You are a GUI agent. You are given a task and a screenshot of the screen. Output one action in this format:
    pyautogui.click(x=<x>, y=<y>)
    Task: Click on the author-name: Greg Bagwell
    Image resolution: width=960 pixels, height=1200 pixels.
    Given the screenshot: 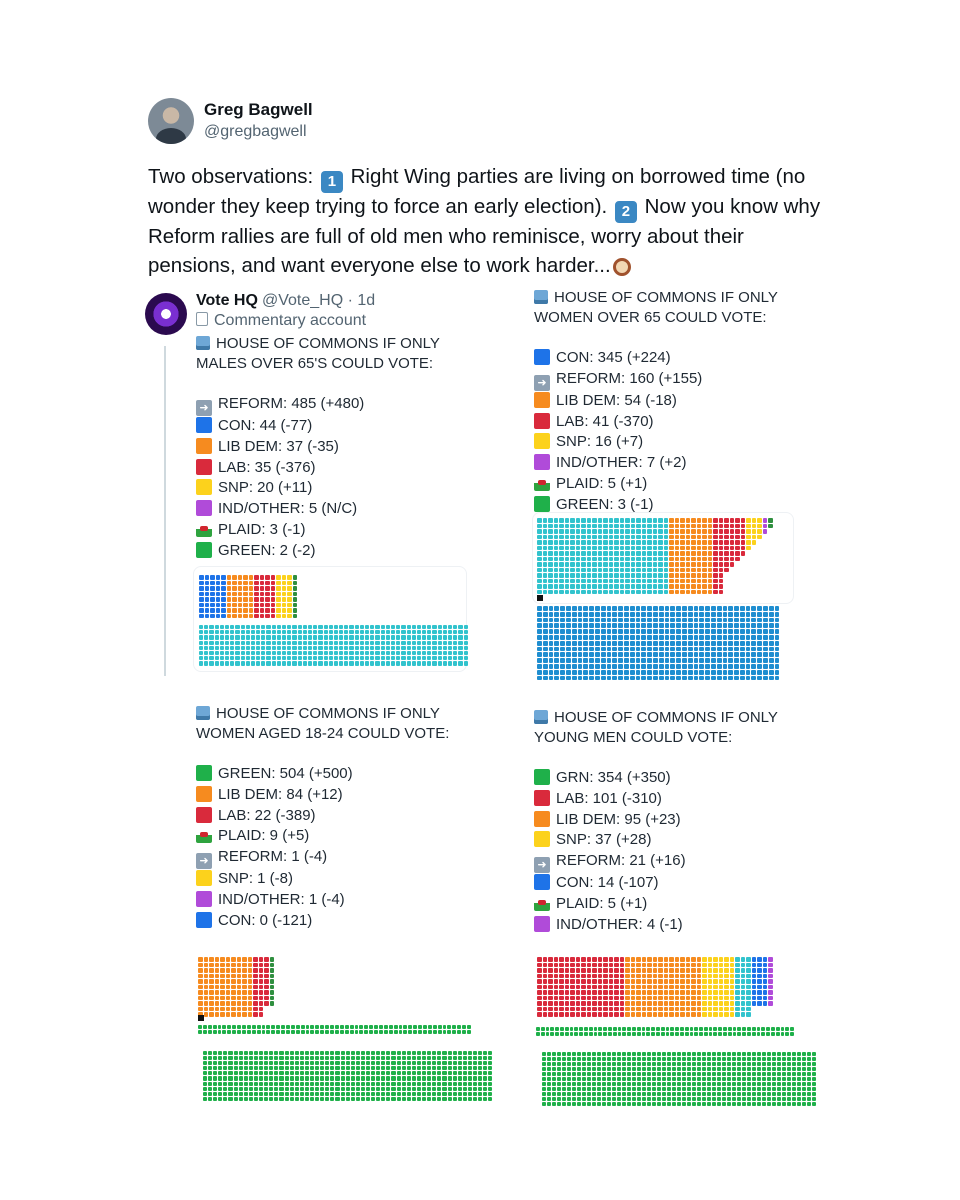 What is the action you would take?
    pyautogui.click(x=258, y=109)
    